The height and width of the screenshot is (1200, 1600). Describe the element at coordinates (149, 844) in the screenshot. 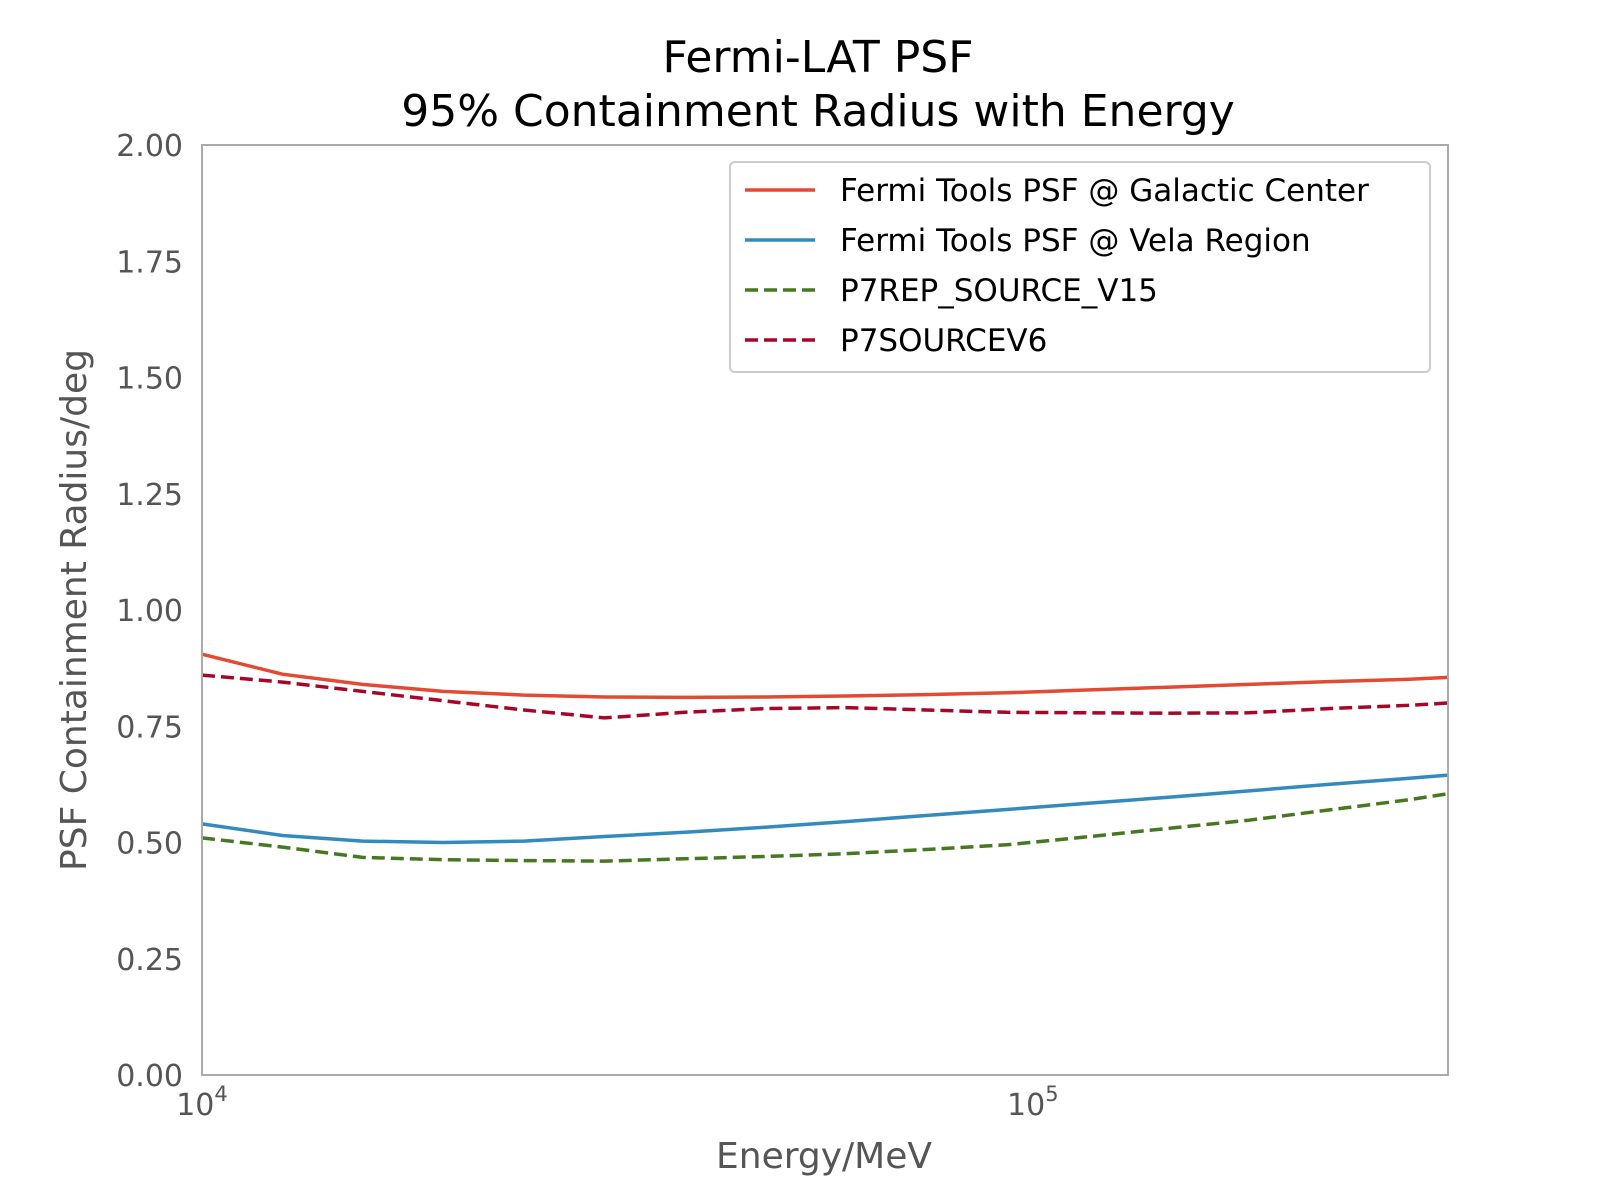

I see `y-tick-label: 0.50` at that location.